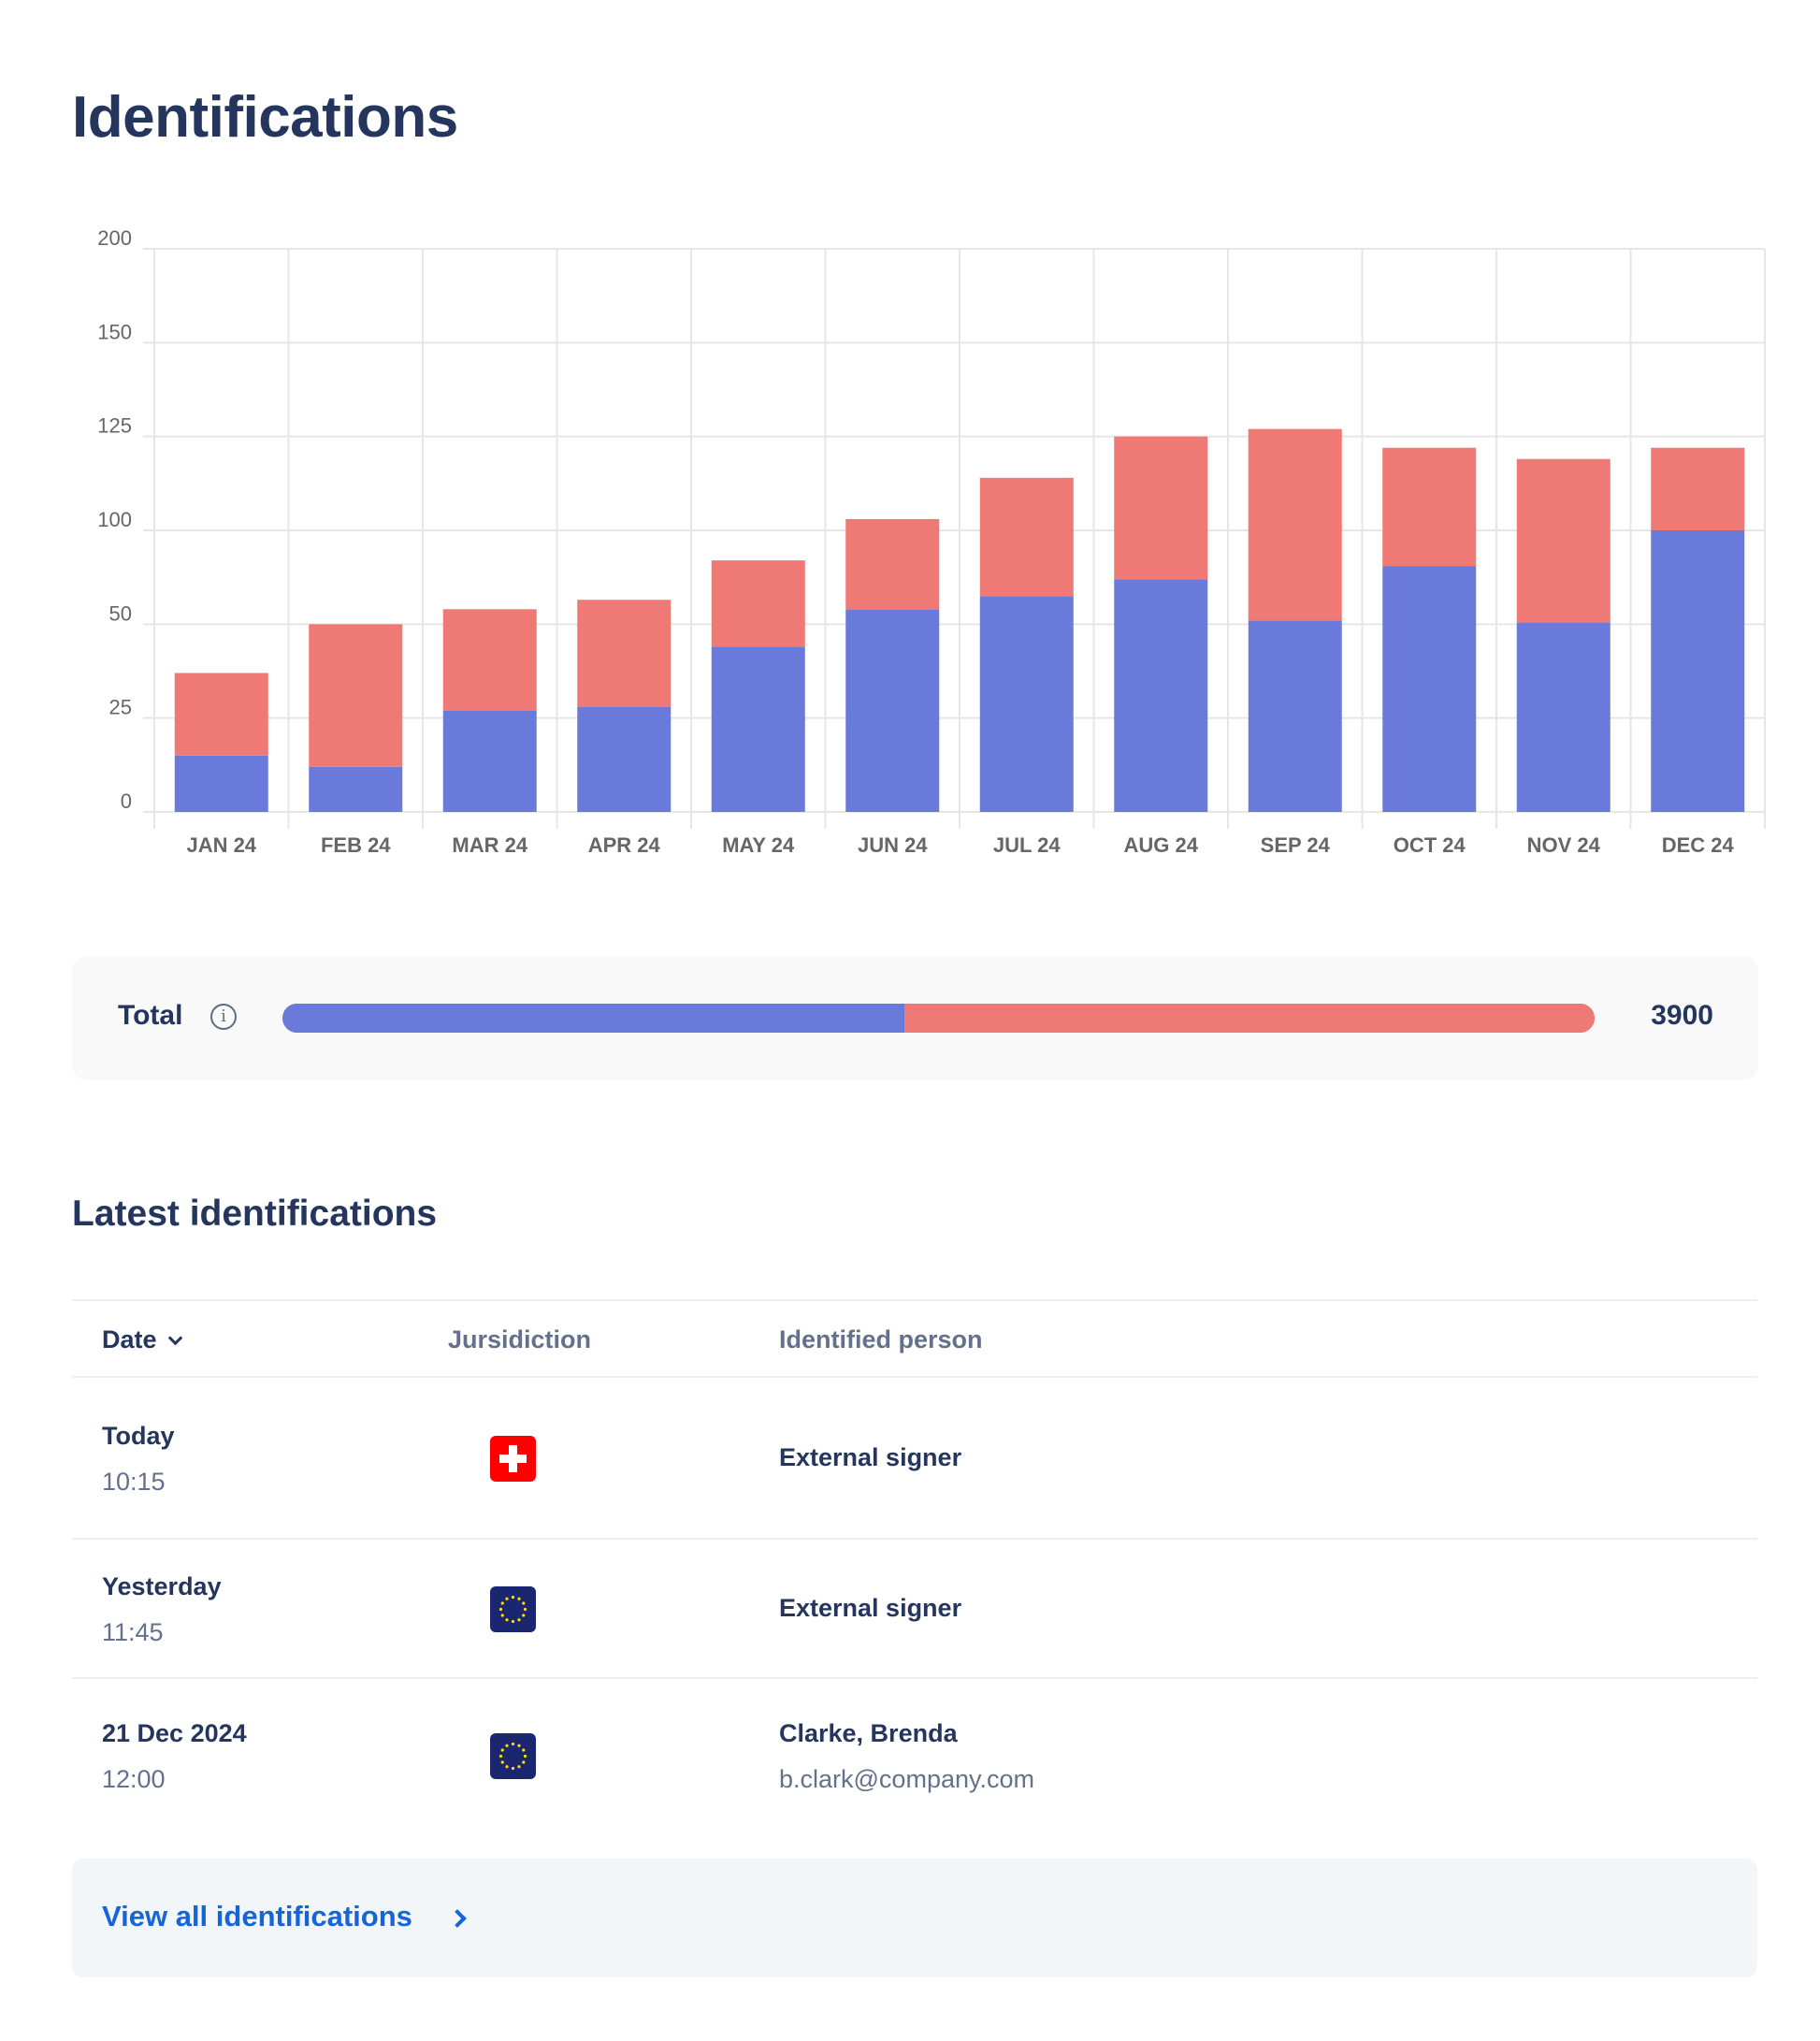  Describe the element at coordinates (906, 1757) in the screenshot. I see `person-cell: Clarke, Brenda b.clark@company.com` at that location.